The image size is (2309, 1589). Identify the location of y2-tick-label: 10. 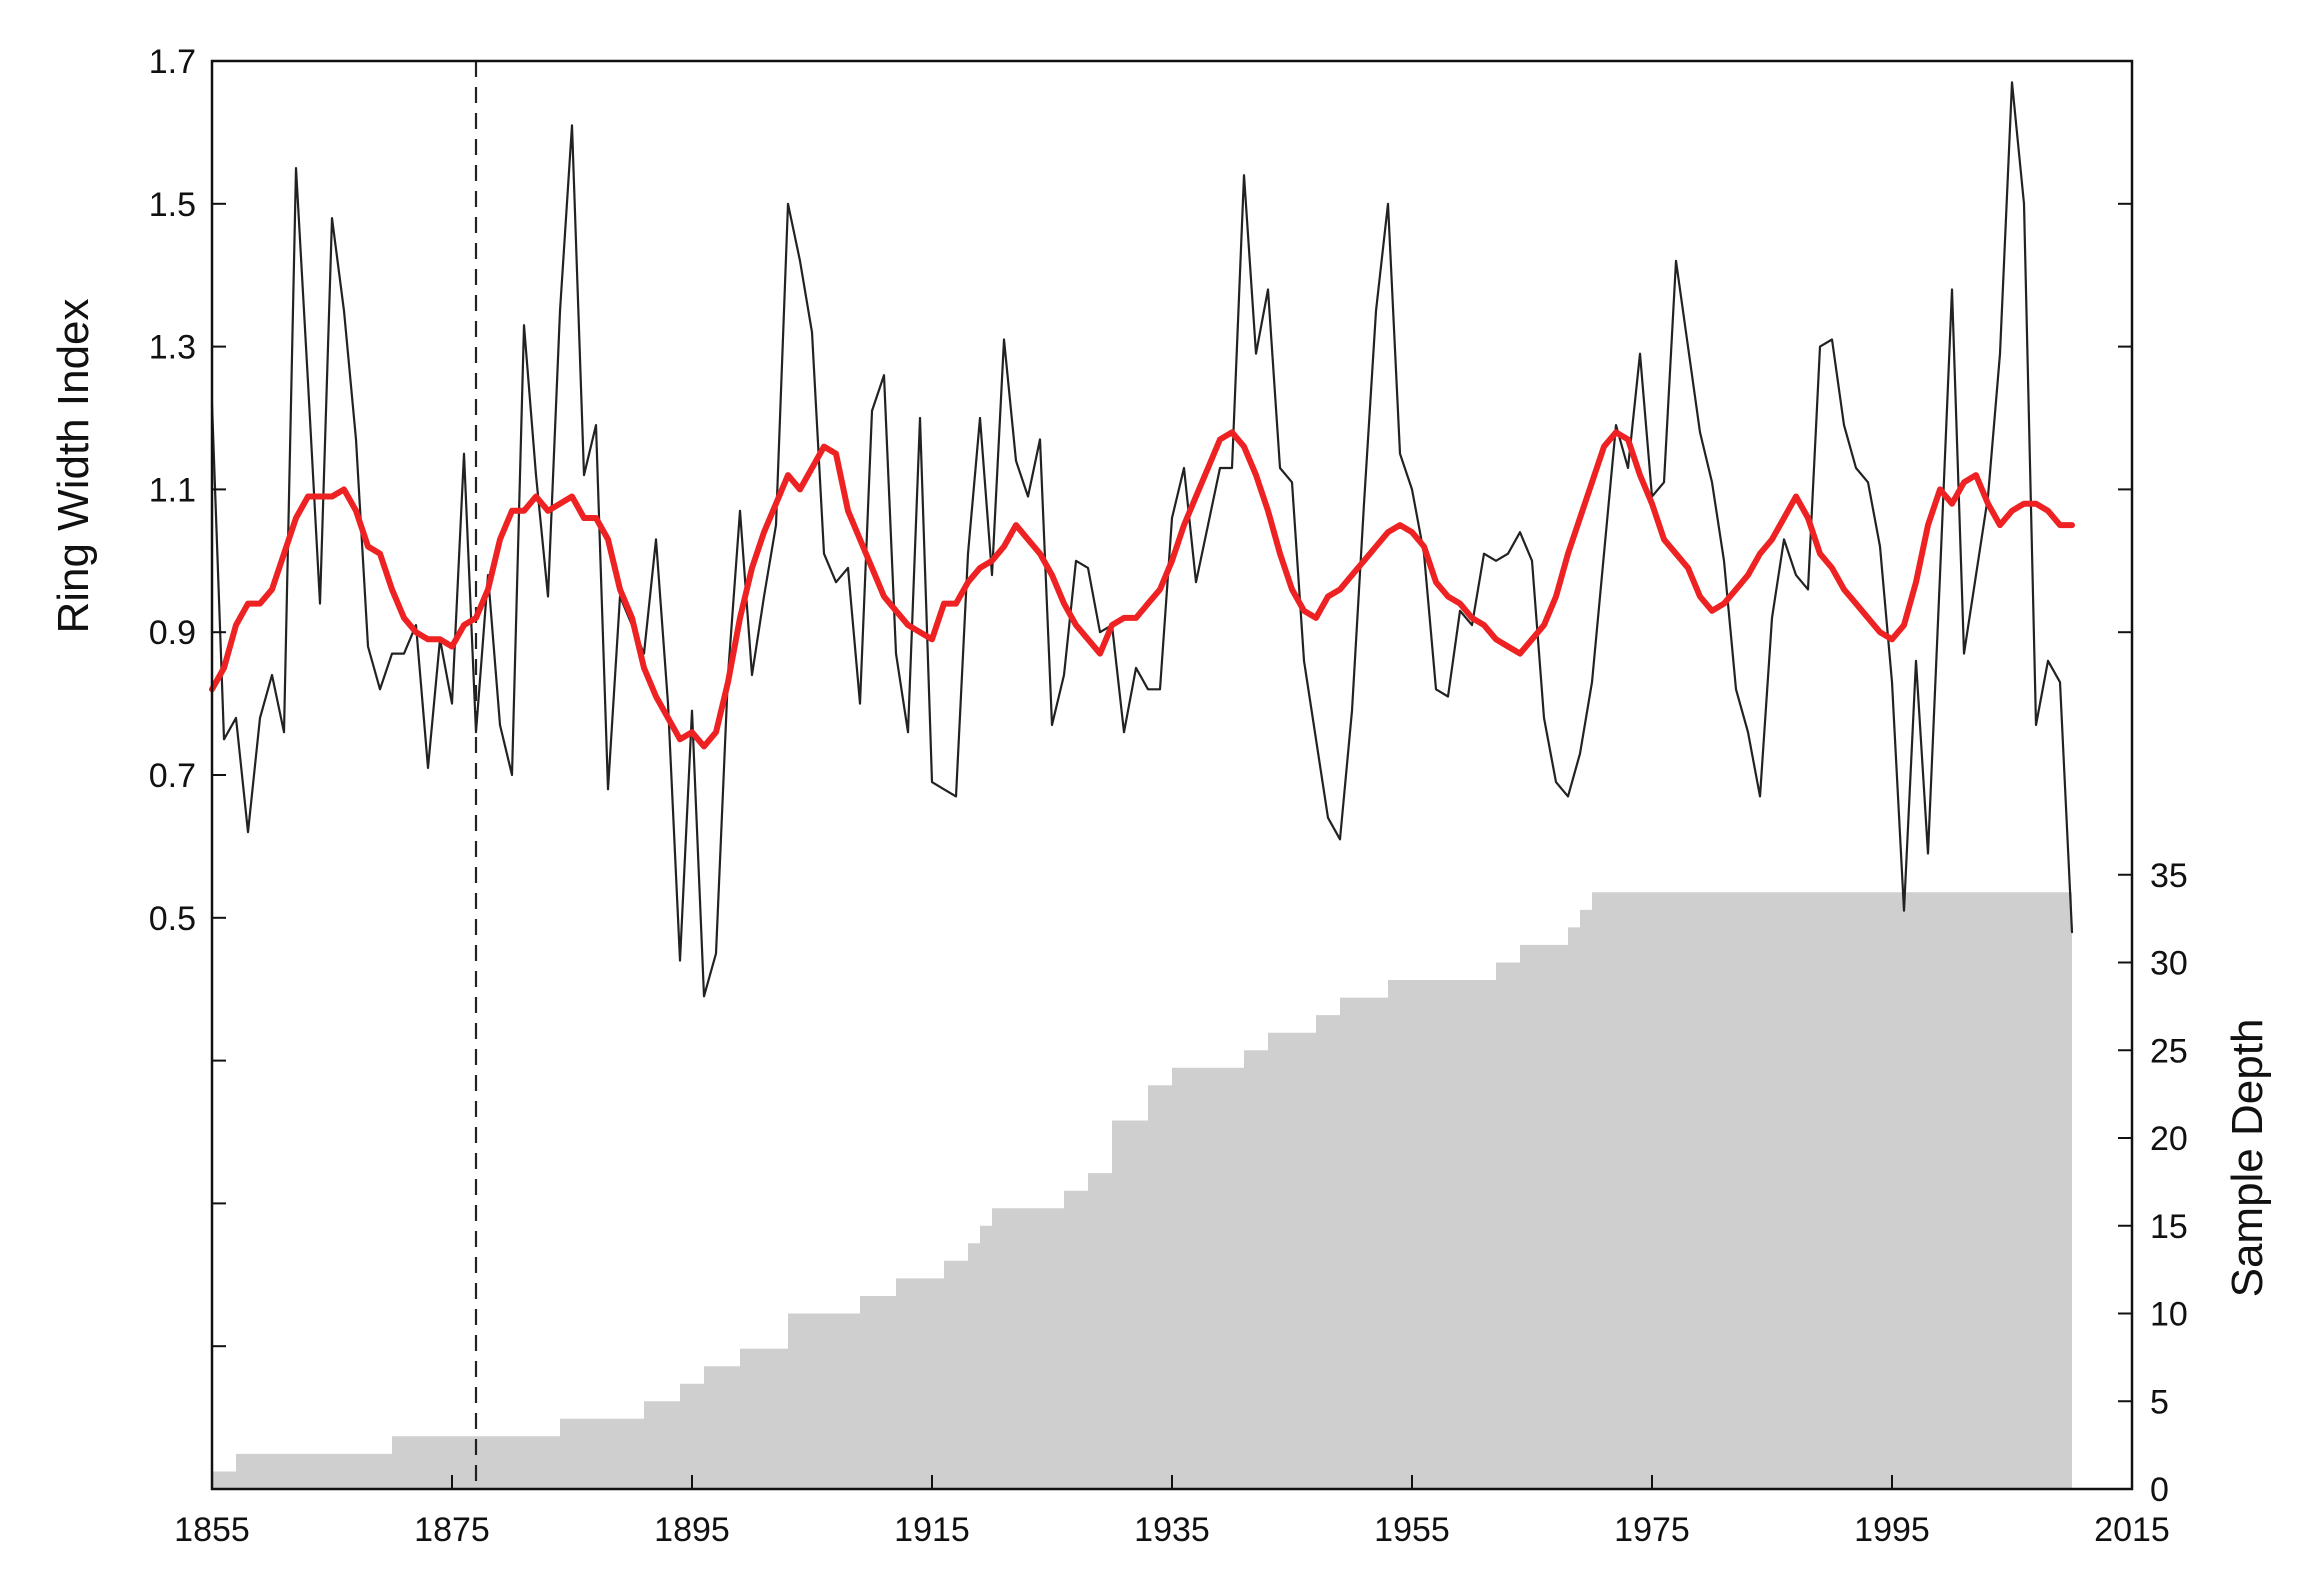
(2169, 1315).